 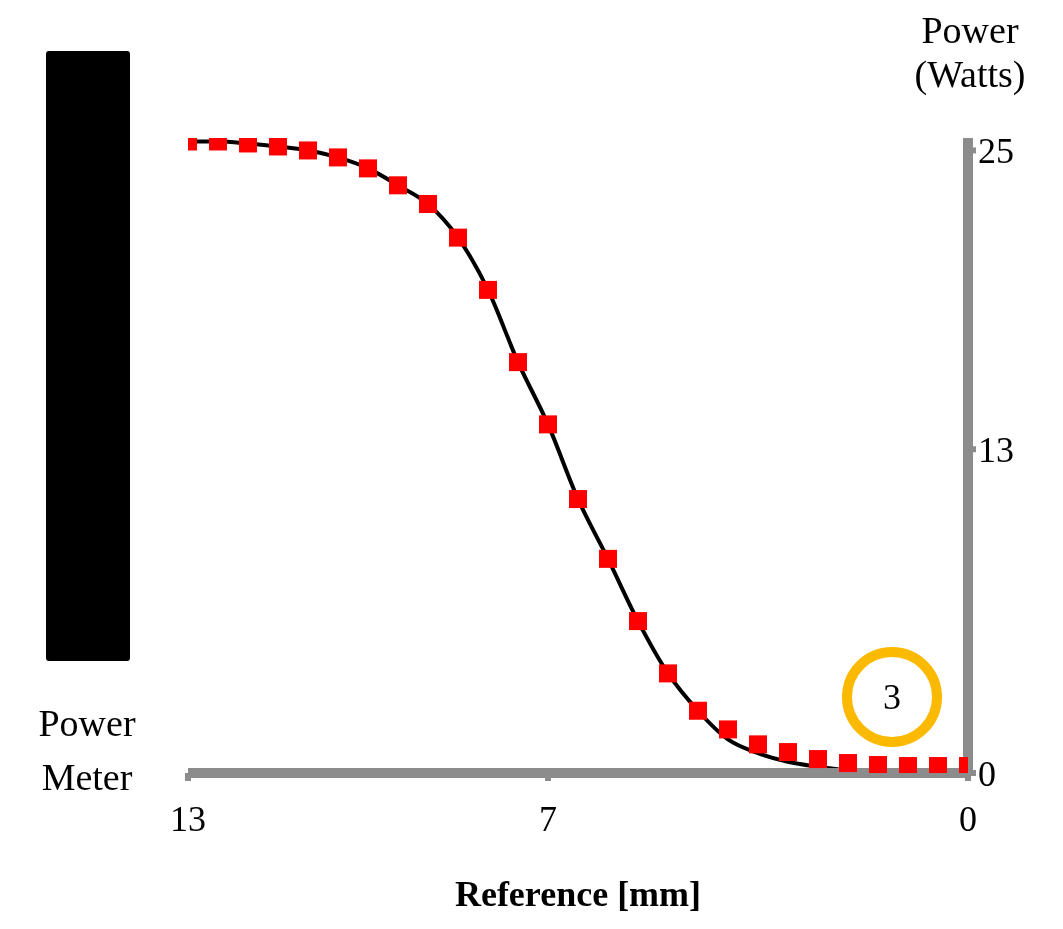 What do you see at coordinates (996, 151) in the screenshot?
I see `y-tick-label: 25` at bounding box center [996, 151].